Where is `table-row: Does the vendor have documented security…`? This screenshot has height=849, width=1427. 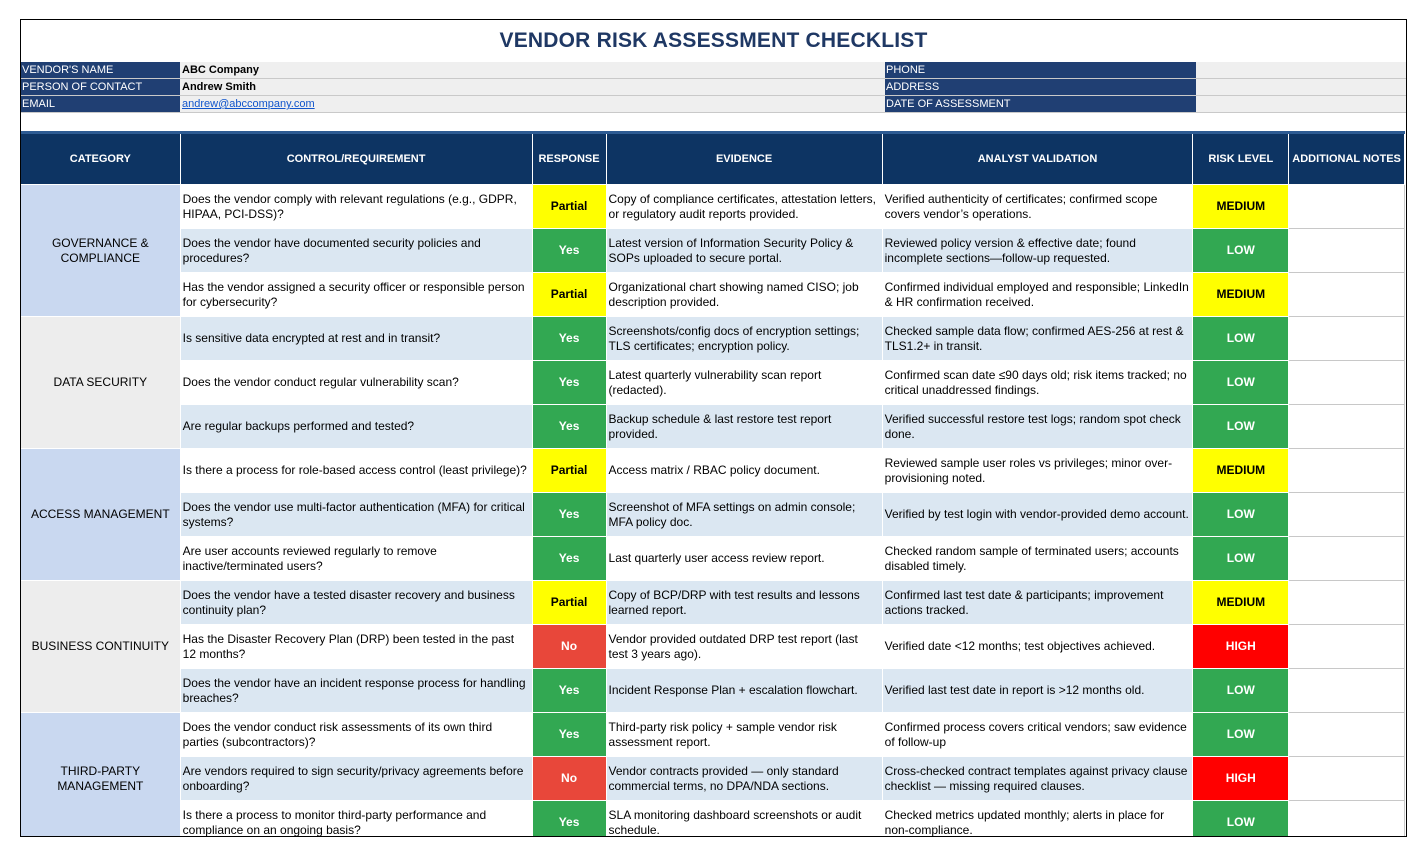
table-row: Does the vendor have documented security… is located at coordinates (713, 250).